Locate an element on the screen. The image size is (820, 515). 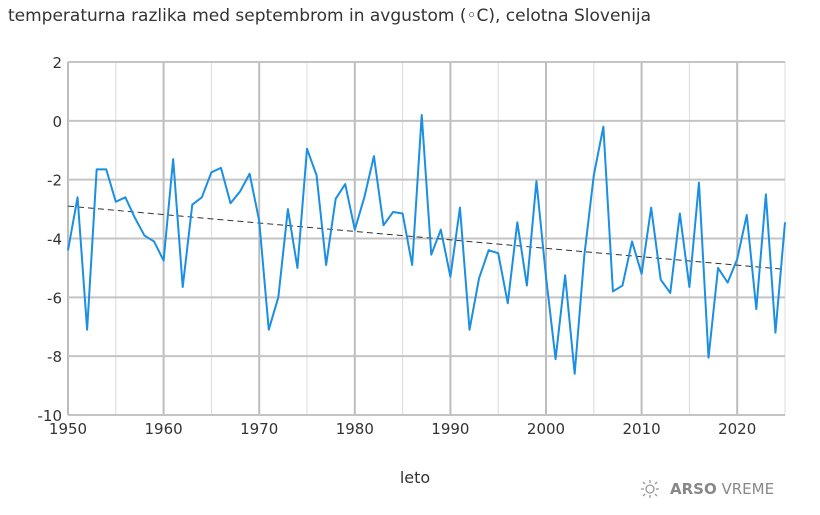
x-tick-label: 1990 is located at coordinates (450, 429).